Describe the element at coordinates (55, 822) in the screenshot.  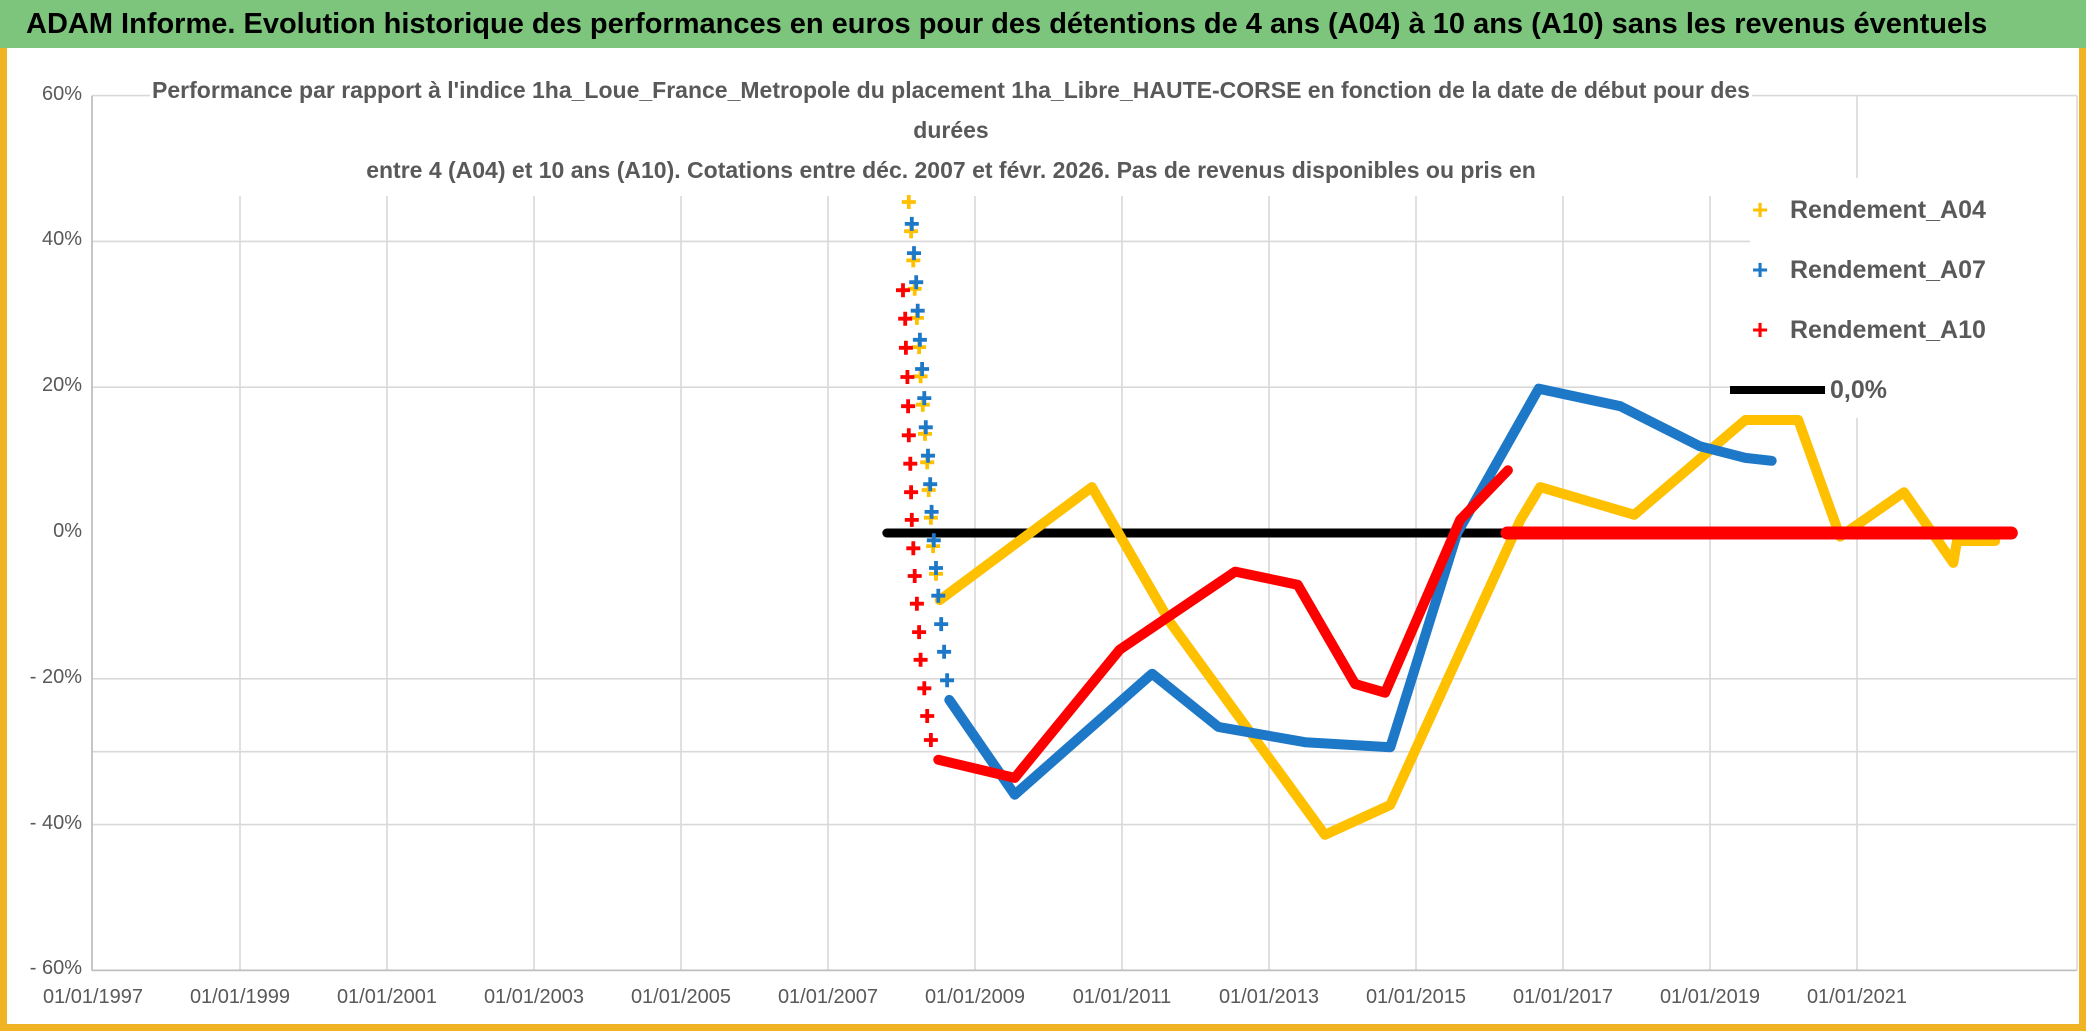
I see `y-tick-label: - 40%` at that location.